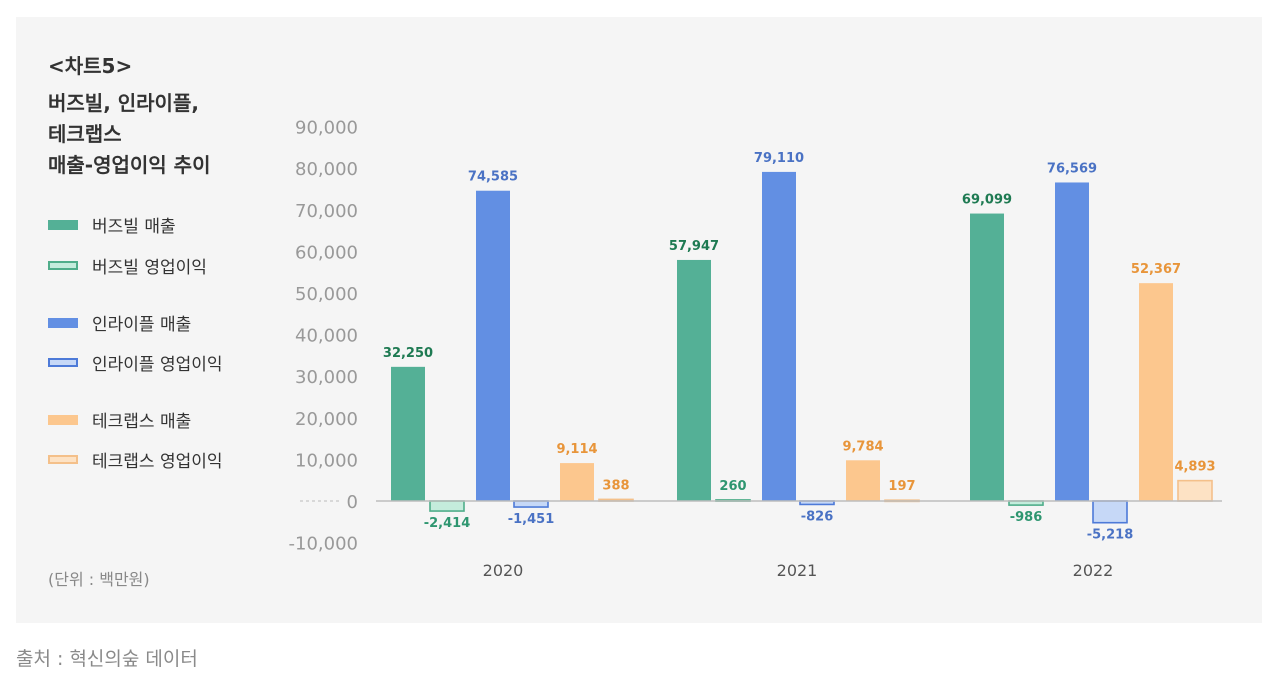 The image size is (1280, 690). I want to click on data-label: -826, so click(817, 516).